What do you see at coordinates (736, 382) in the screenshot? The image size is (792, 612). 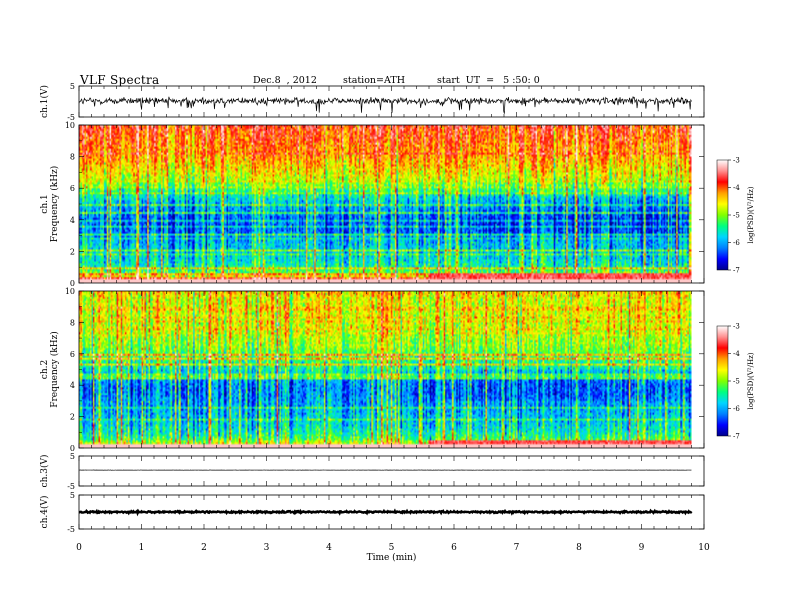 I see `panel-3-colorbar-tick-label: -5` at bounding box center [736, 382].